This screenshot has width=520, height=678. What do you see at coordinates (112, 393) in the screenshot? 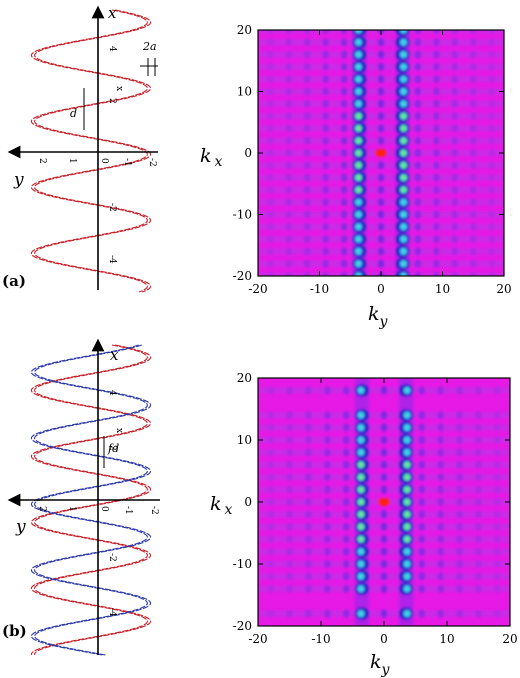
I see `x-tick: 4` at bounding box center [112, 393].